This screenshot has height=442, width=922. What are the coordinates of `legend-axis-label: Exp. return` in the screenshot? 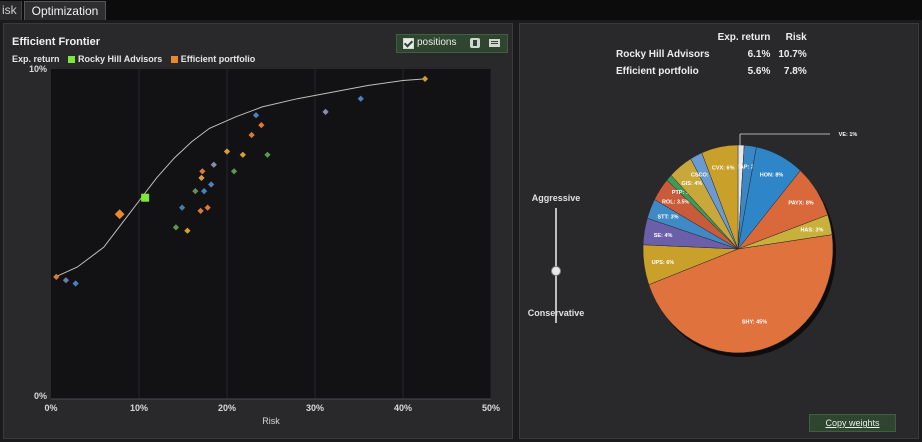 It's located at (36, 59).